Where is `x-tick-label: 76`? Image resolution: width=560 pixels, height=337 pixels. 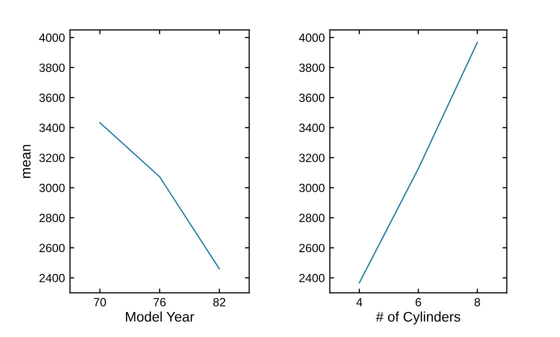
x-tick-label: 76 is located at coordinates (160, 302).